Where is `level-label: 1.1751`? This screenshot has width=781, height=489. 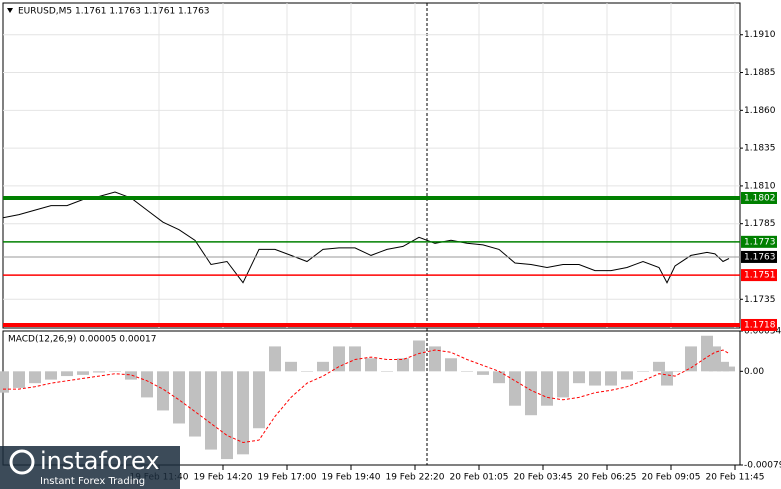
level-label: 1.1751 is located at coordinates (760, 276).